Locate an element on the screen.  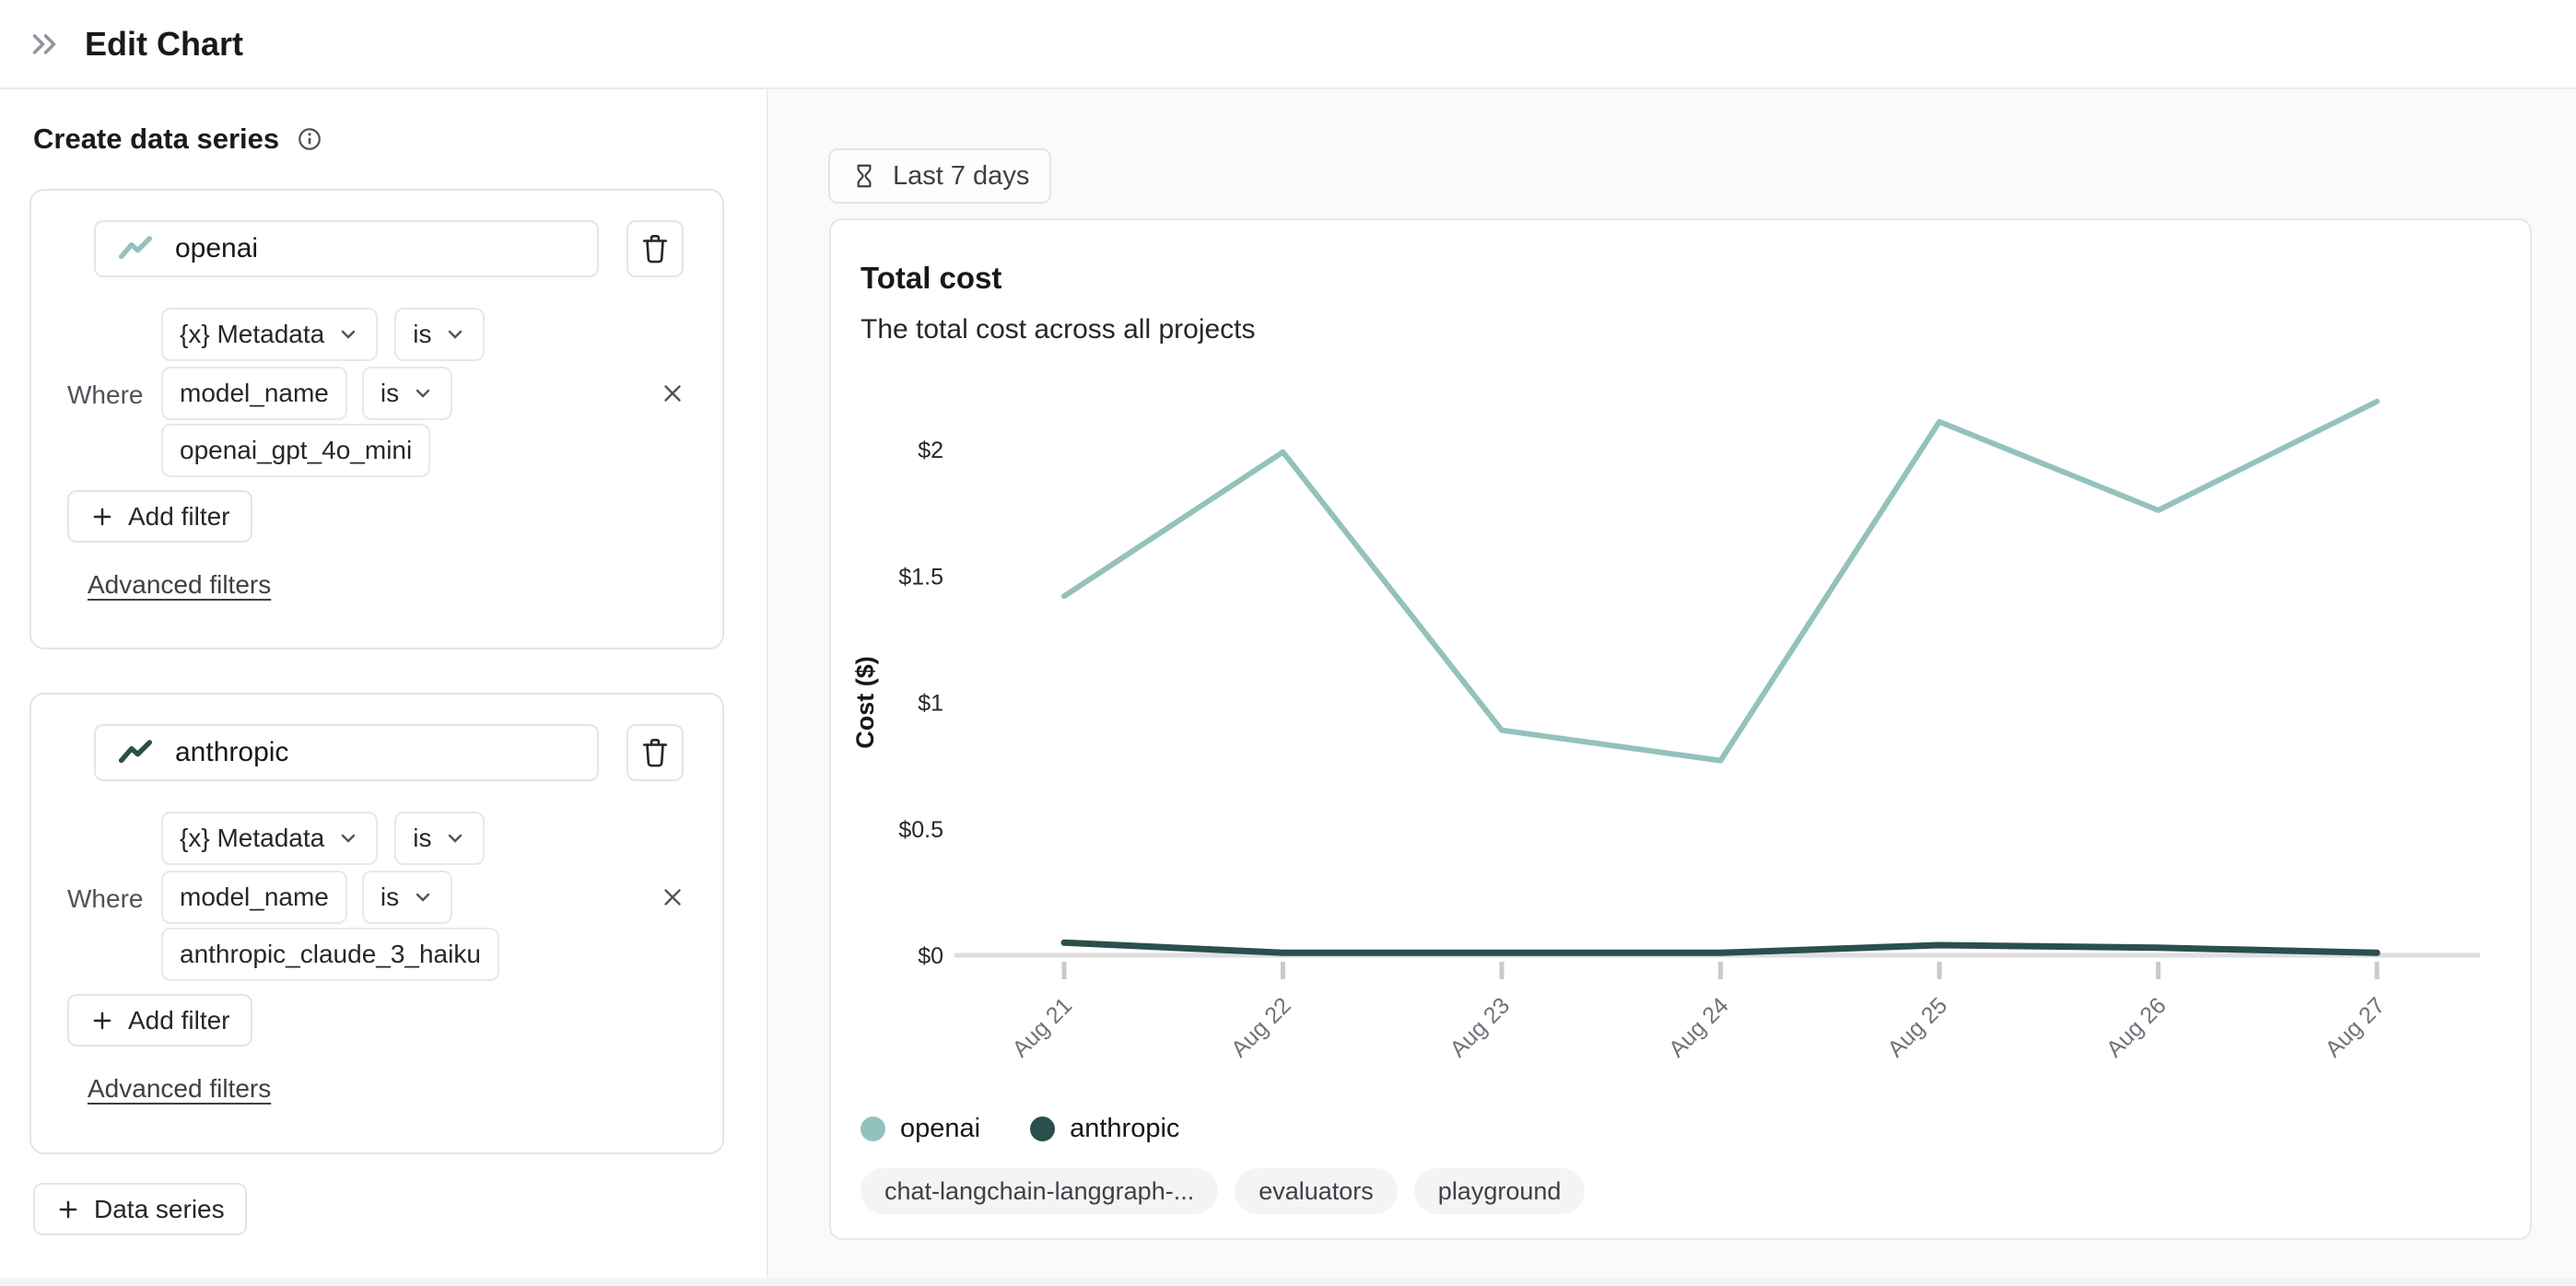
x-axis-label: Aug 21 is located at coordinates (1042, 1027).